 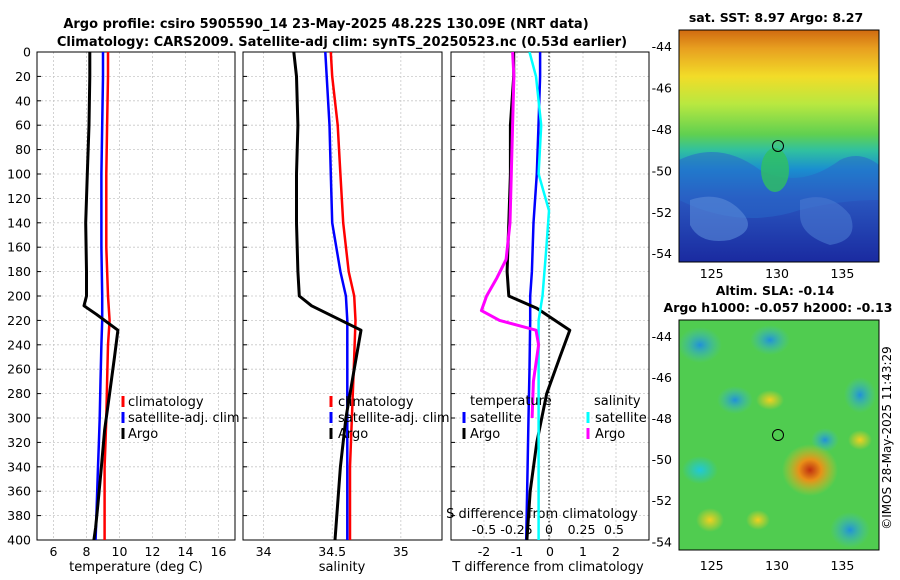 What do you see at coordinates (516, 529) in the screenshot?
I see `s-diff-tick-label: -0.25` at bounding box center [516, 529].